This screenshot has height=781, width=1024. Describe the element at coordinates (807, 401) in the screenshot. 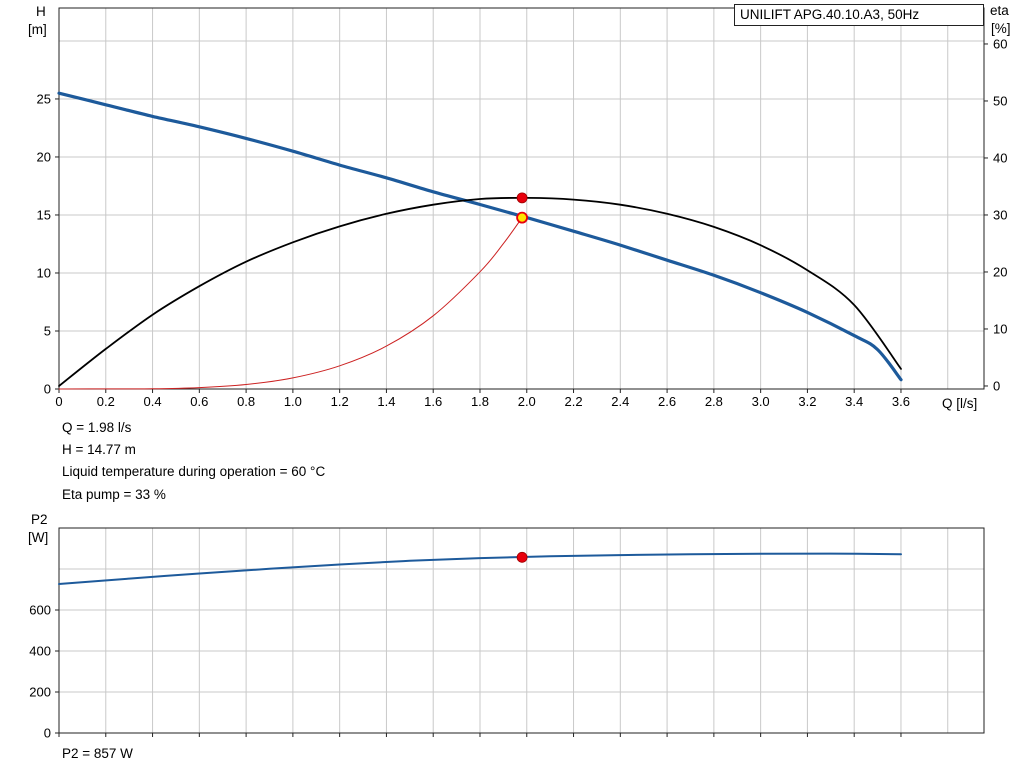

I see `x-tick-label: 3.2` at that location.